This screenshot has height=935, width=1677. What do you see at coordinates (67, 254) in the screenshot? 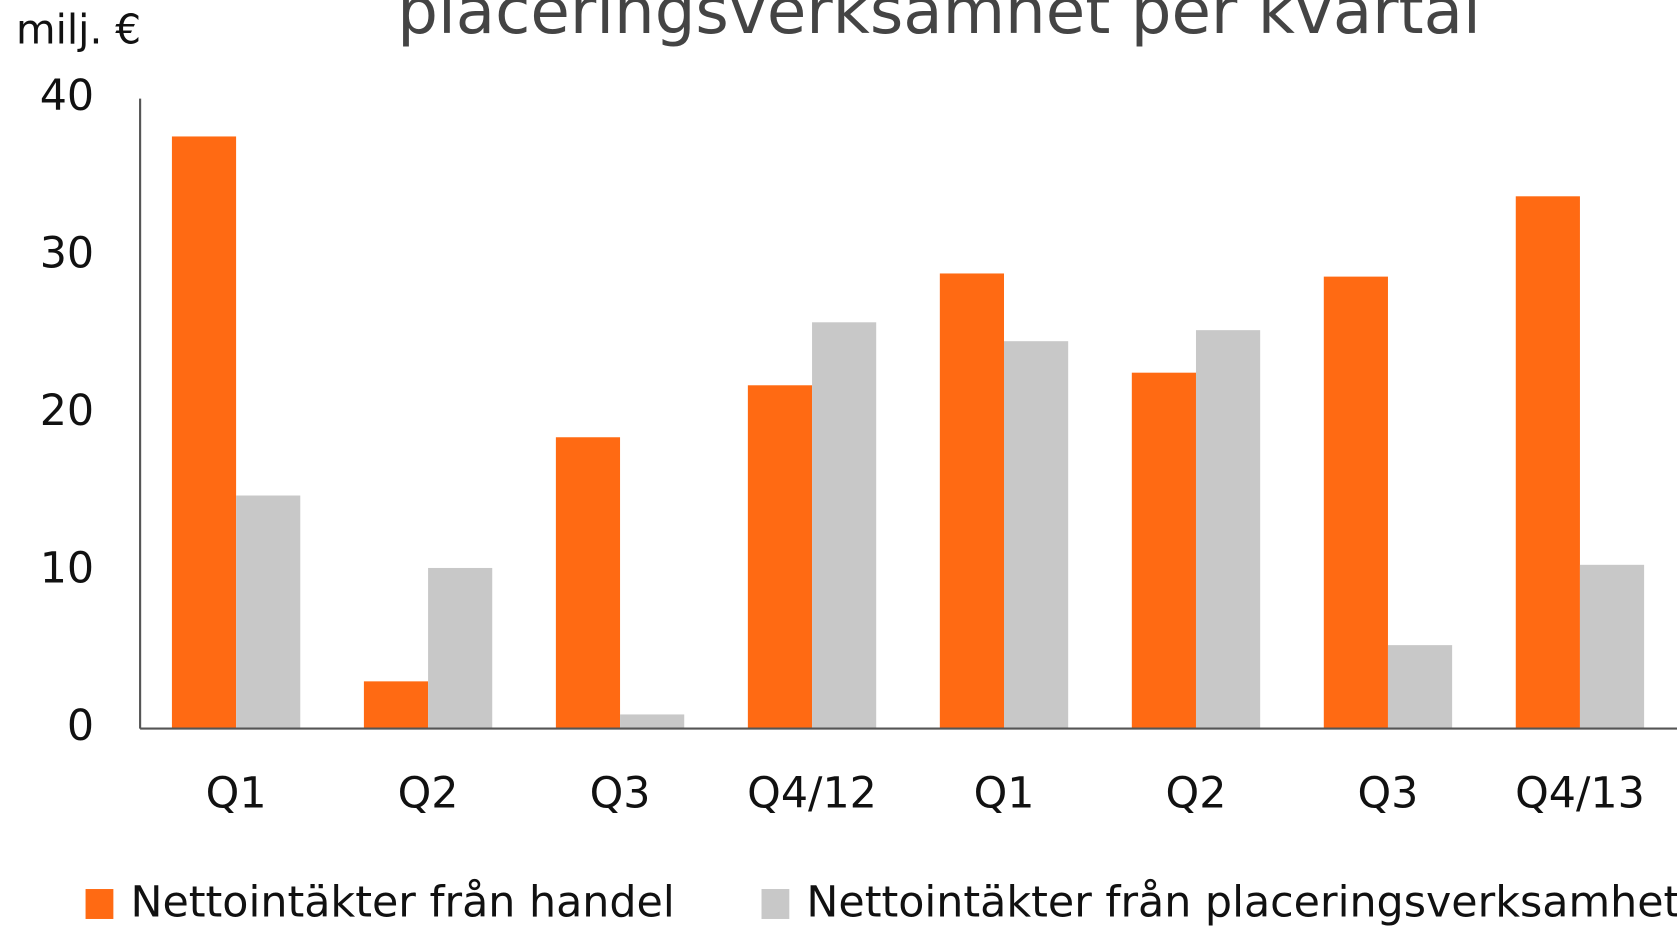
I see `y-tick-label: 30` at bounding box center [67, 254].